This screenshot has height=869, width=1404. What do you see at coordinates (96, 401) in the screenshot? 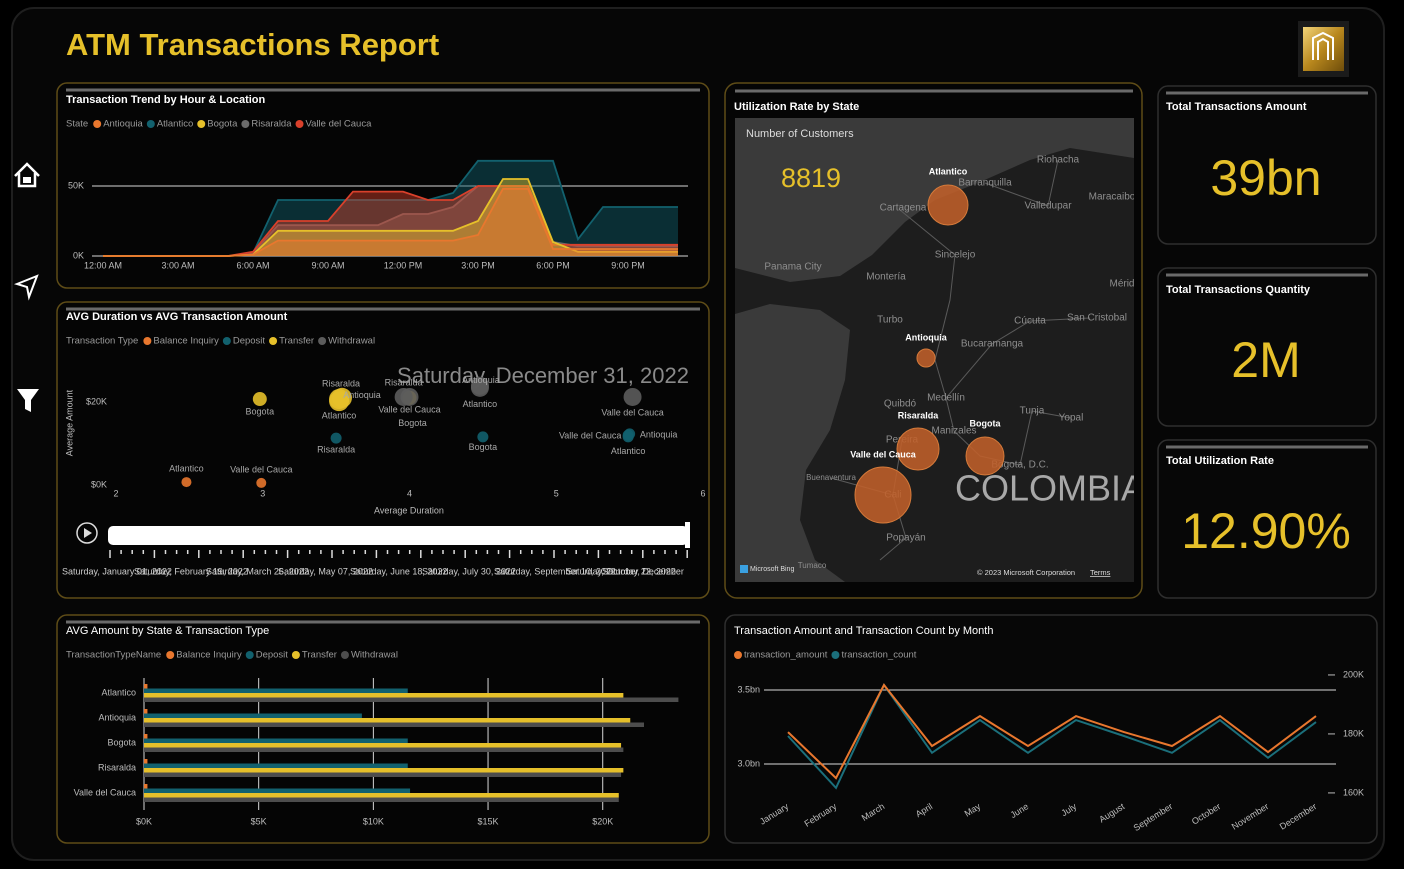
I see `y-tick-label: $20K` at bounding box center [96, 401].